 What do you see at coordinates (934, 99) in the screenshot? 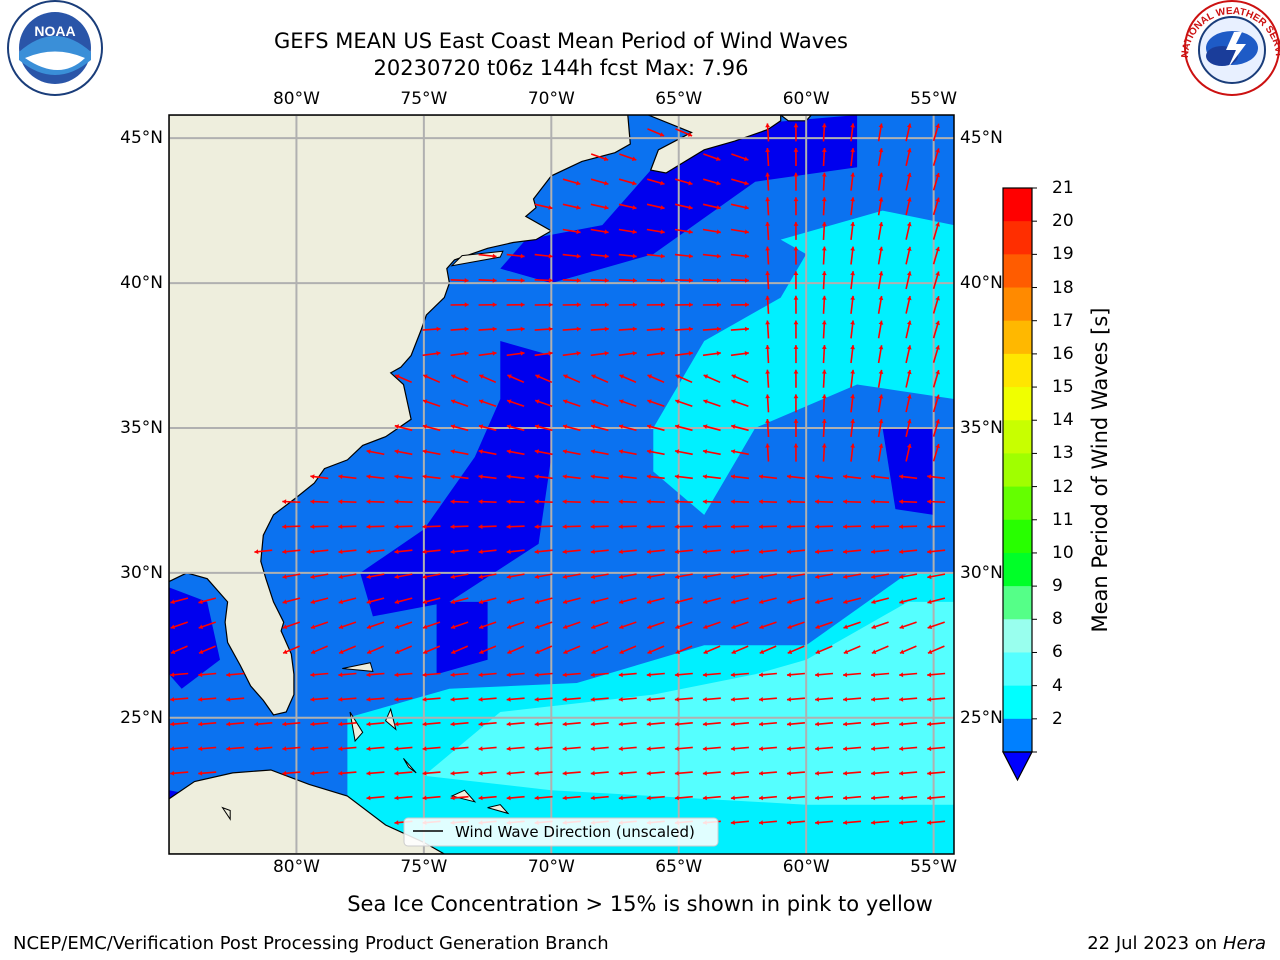
I see `lon-label-top: 55°W` at bounding box center [934, 99].